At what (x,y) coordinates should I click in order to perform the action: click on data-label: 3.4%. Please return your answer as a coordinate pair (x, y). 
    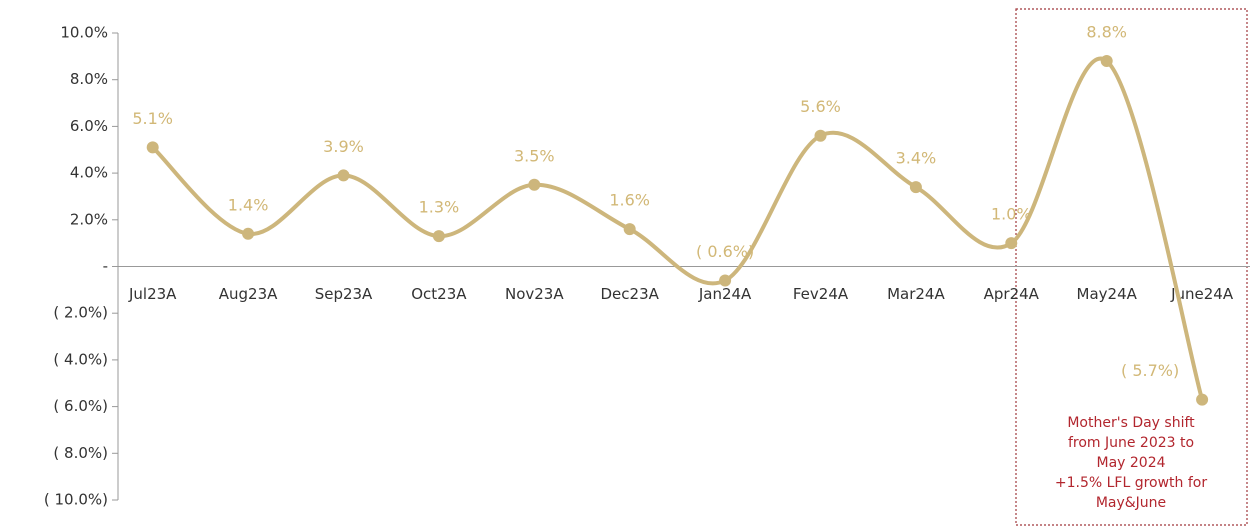
    Looking at the image, I should click on (916, 158).